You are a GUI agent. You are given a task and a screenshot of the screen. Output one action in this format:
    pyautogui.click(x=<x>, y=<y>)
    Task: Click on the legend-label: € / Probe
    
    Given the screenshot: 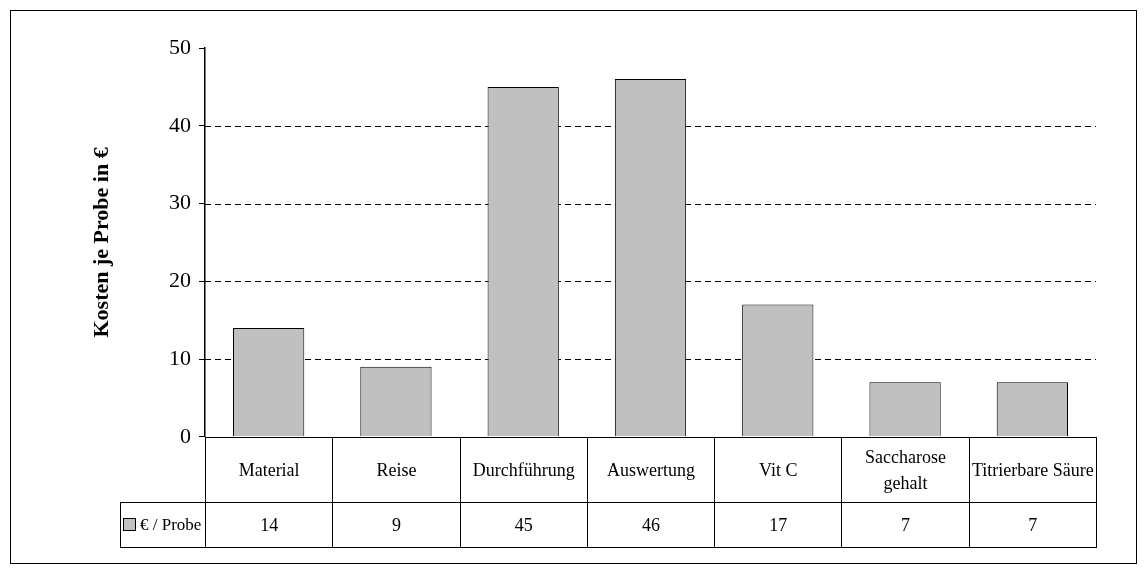 What is the action you would take?
    pyautogui.click(x=171, y=524)
    